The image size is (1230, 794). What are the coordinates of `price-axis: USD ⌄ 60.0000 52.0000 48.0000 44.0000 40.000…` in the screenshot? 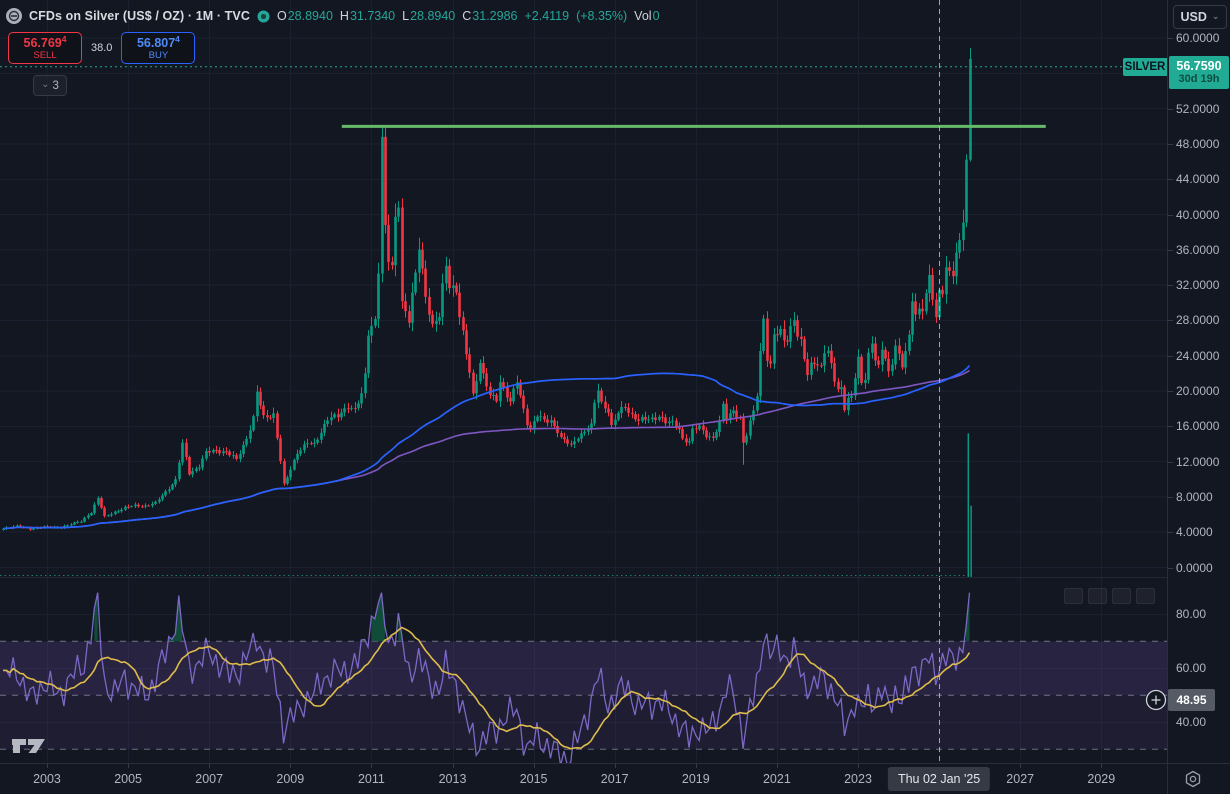 It's located at (1198, 381).